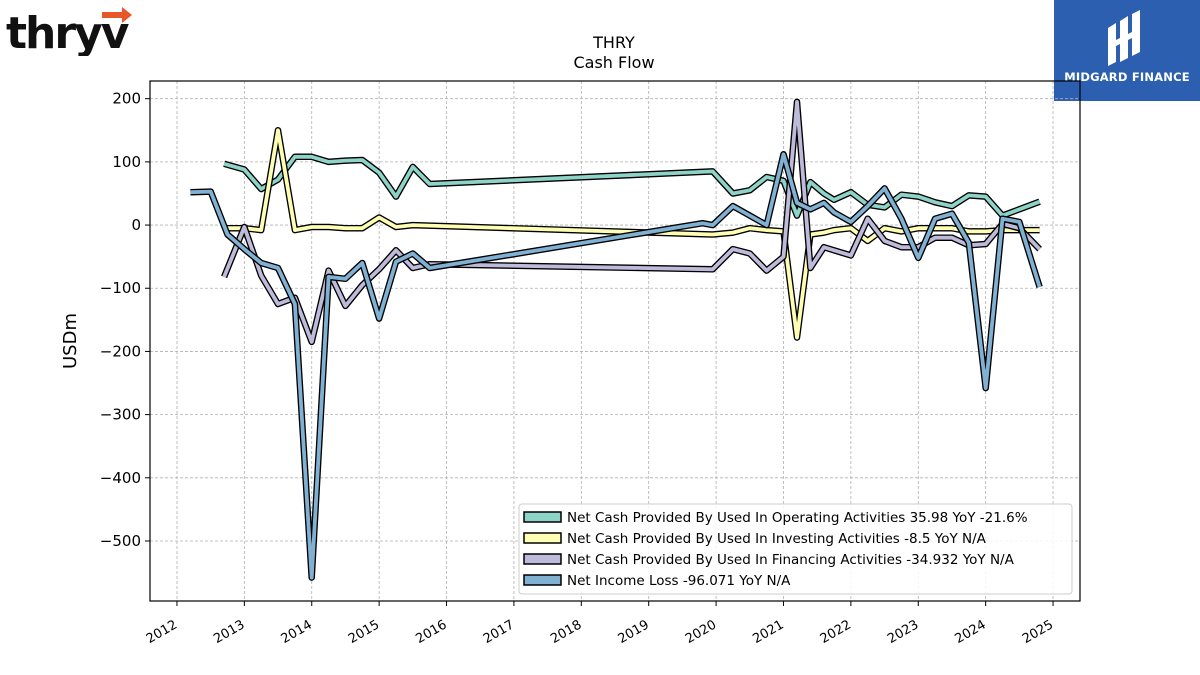 The height and width of the screenshot is (675, 1200). I want to click on midgard-finance-logo: MIDGARD FINANCE, so click(1127, 50).